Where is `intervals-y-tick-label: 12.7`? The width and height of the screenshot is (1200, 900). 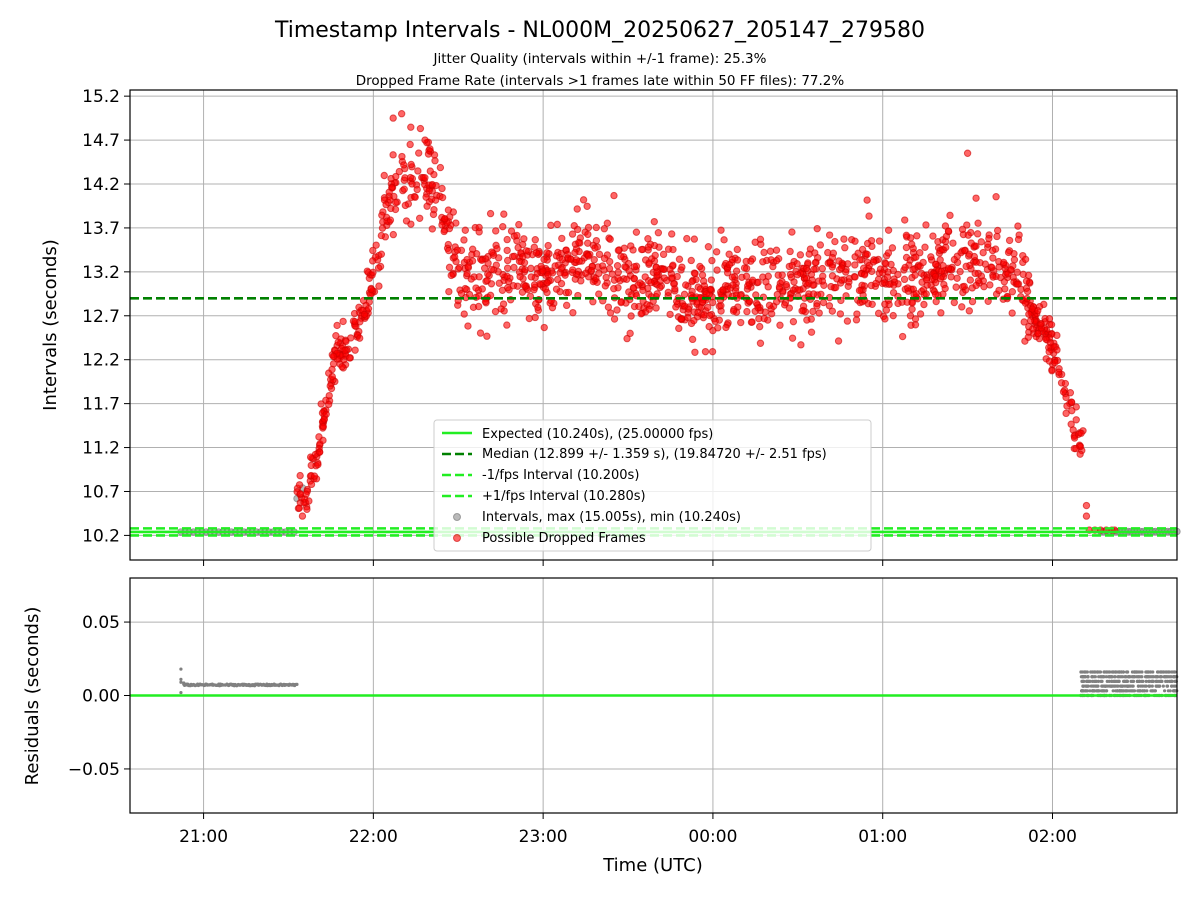
intervals-y-tick-label: 12.7 is located at coordinates (101, 317).